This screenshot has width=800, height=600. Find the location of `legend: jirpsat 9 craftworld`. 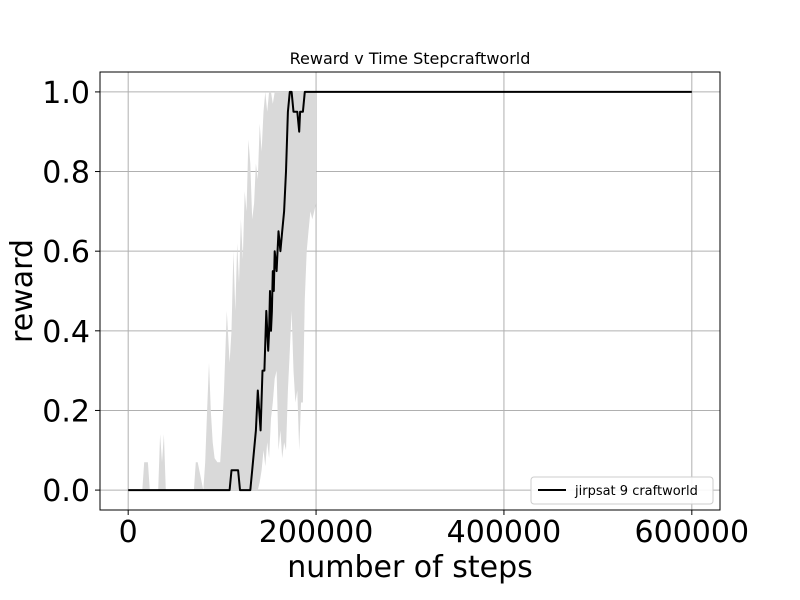

legend: jirpsat 9 craftworld is located at coordinates (622, 490).